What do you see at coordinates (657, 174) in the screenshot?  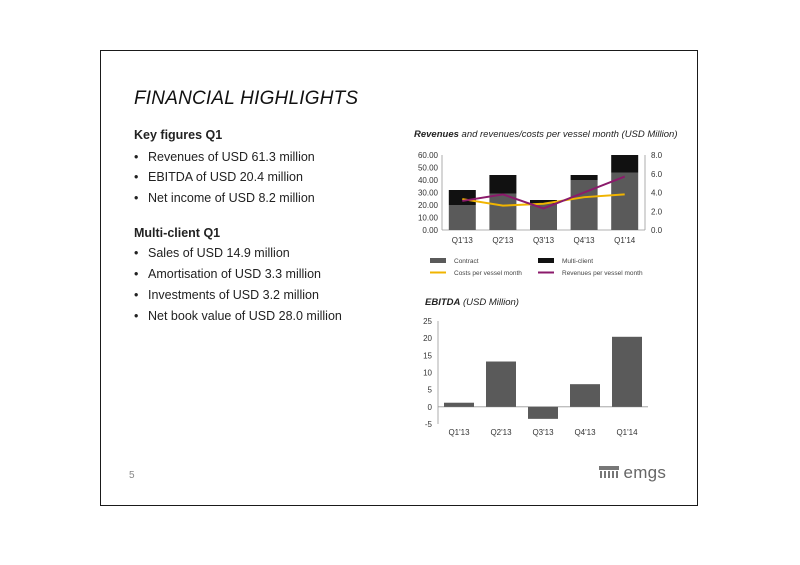 I see `y2-tick-label: 6.0` at bounding box center [657, 174].